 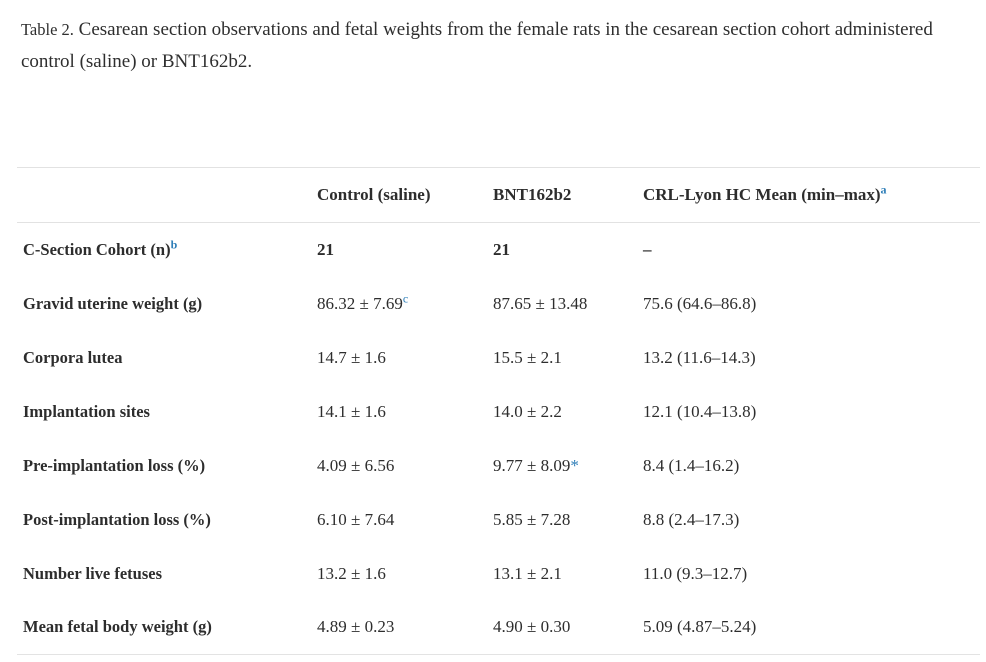 I want to click on header-bnt162b2-label: BNT162b2, so click(x=532, y=194).